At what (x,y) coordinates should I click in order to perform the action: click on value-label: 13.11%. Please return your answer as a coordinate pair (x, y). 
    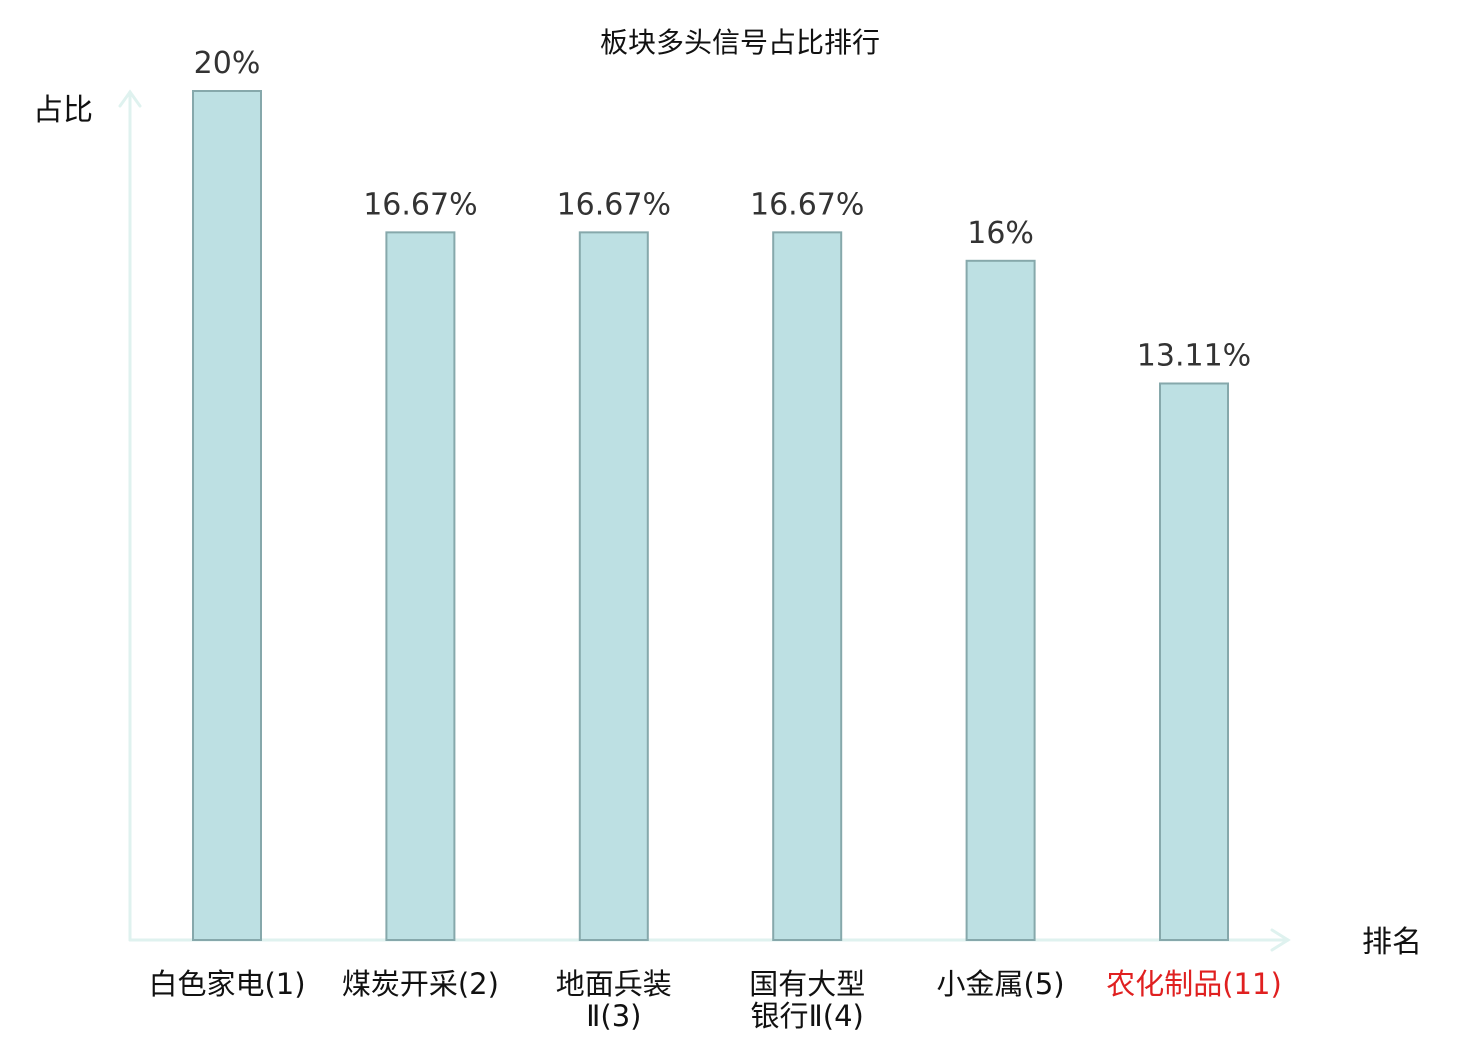
    Looking at the image, I should click on (1194, 355).